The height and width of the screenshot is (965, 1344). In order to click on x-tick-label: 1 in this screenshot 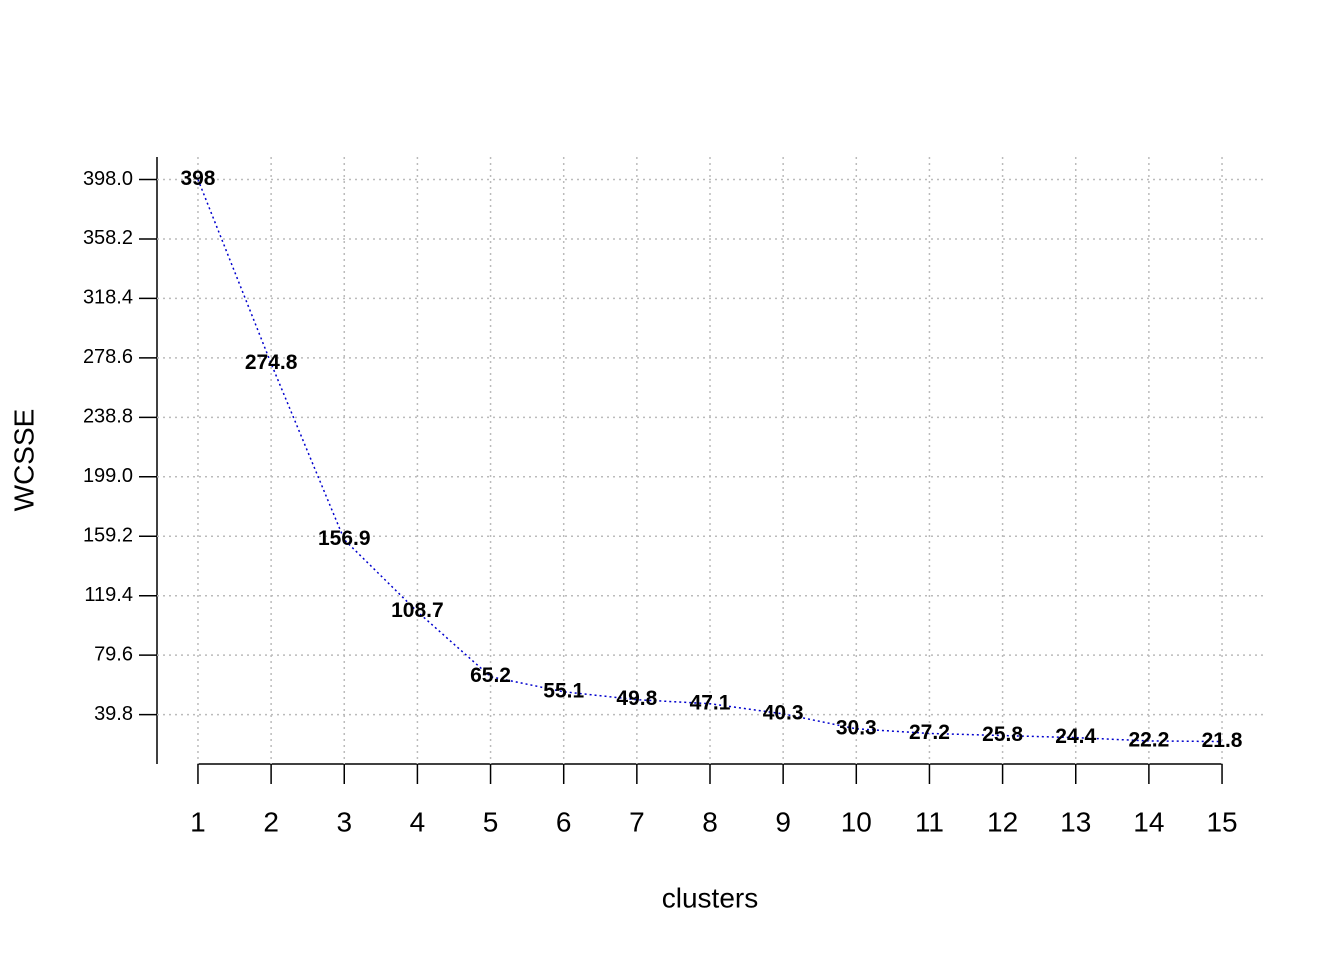, I will do `click(198, 821)`.